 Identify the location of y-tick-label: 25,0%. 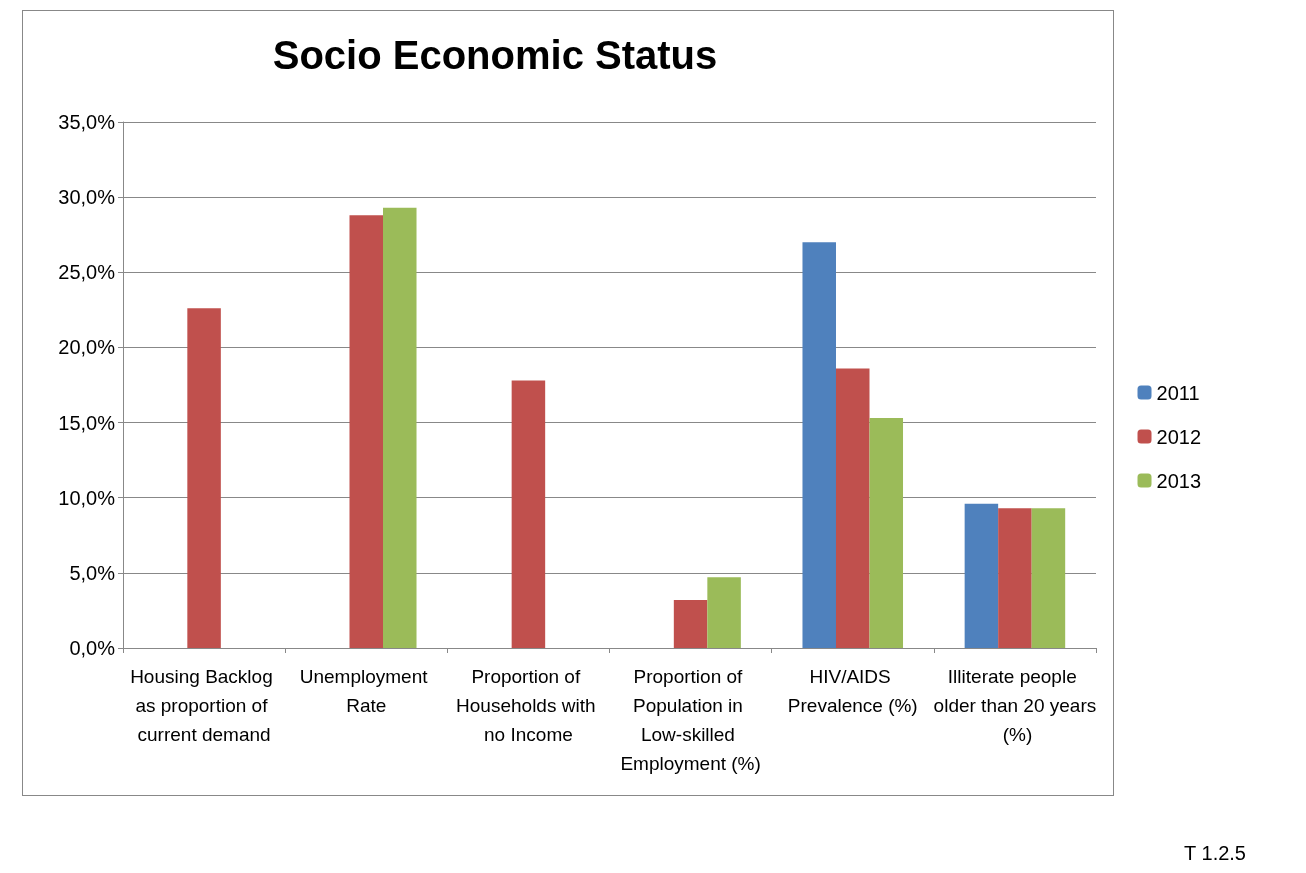
(87, 272).